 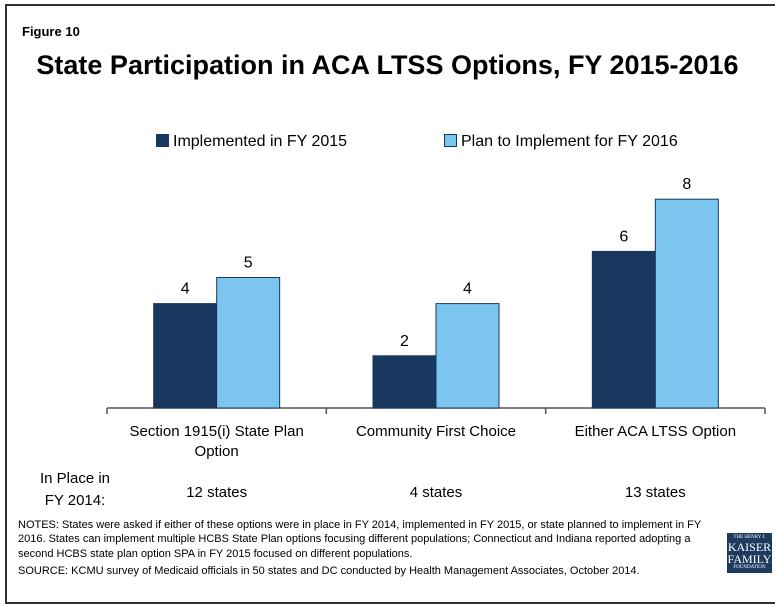 I want to click on in-place-value: 12 states, so click(x=217, y=492).